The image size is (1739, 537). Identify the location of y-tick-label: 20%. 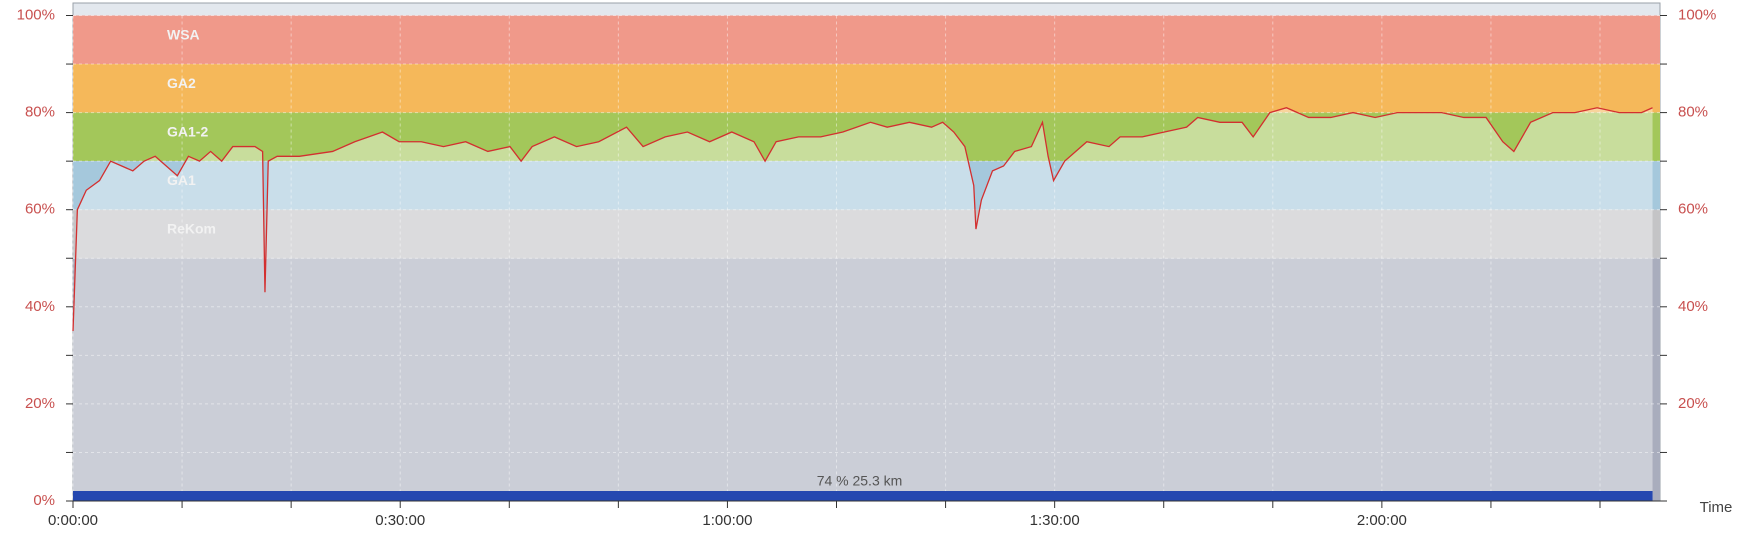
(40, 403).